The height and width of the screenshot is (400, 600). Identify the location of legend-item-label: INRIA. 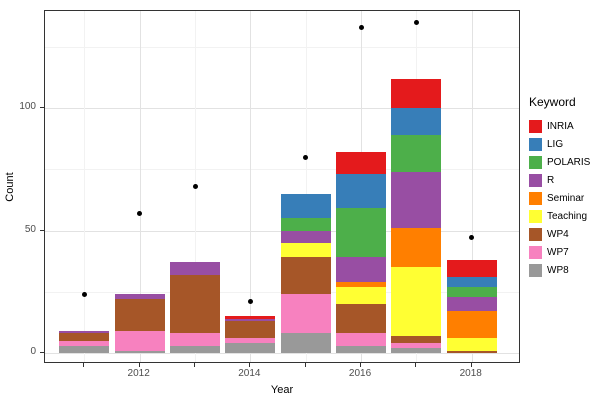
(560, 126).